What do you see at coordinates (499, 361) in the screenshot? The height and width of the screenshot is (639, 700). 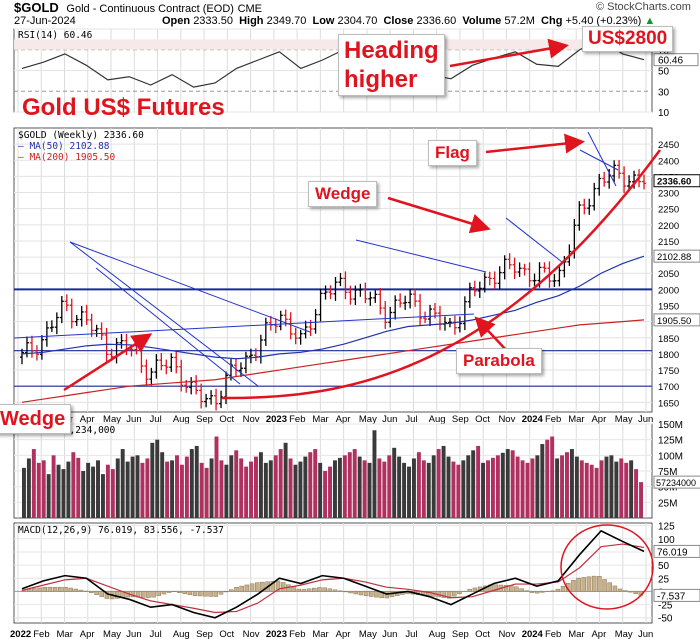 I see `parabola-callout: Parabola` at bounding box center [499, 361].